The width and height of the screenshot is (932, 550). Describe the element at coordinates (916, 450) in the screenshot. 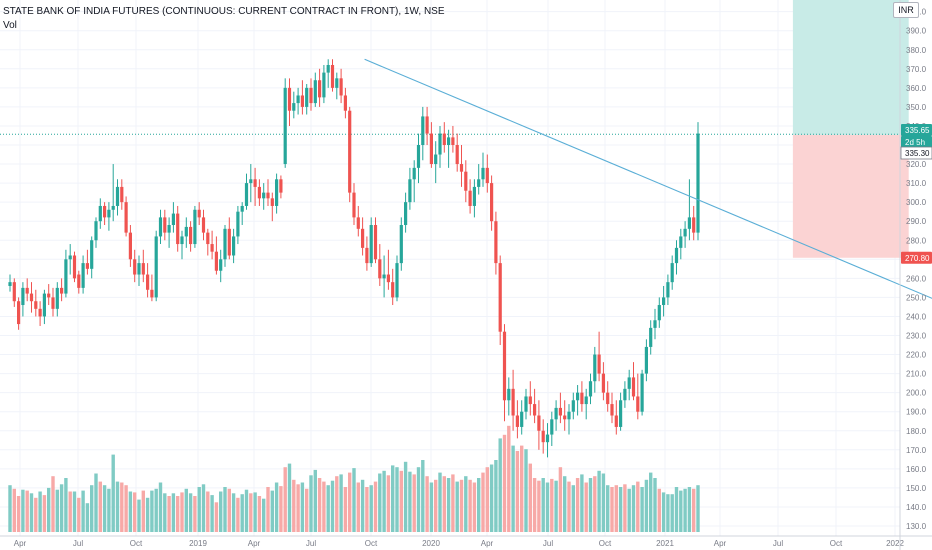

I see `y-tick-label: 170.0` at that location.